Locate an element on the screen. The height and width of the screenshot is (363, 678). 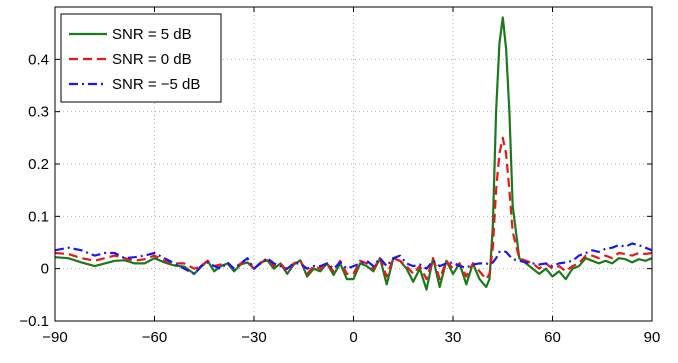
x-tick-label: −30 is located at coordinates (253, 337).